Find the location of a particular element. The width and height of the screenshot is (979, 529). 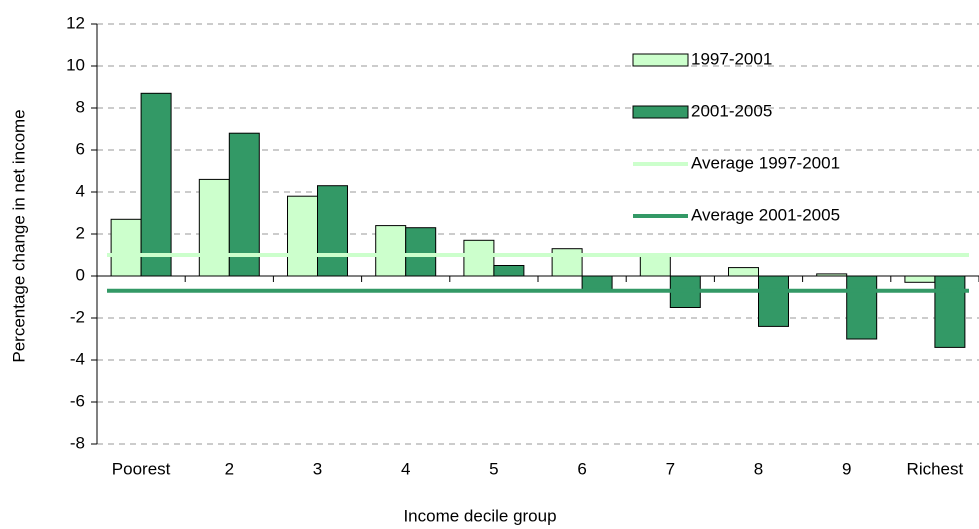

y-axis-label: Percentage change in net income is located at coordinates (18, 235).